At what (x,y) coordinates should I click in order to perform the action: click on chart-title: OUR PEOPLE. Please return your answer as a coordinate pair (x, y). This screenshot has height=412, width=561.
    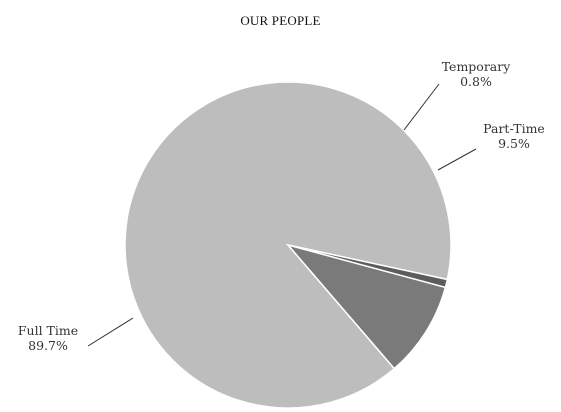
    Looking at the image, I should click on (280, 20).